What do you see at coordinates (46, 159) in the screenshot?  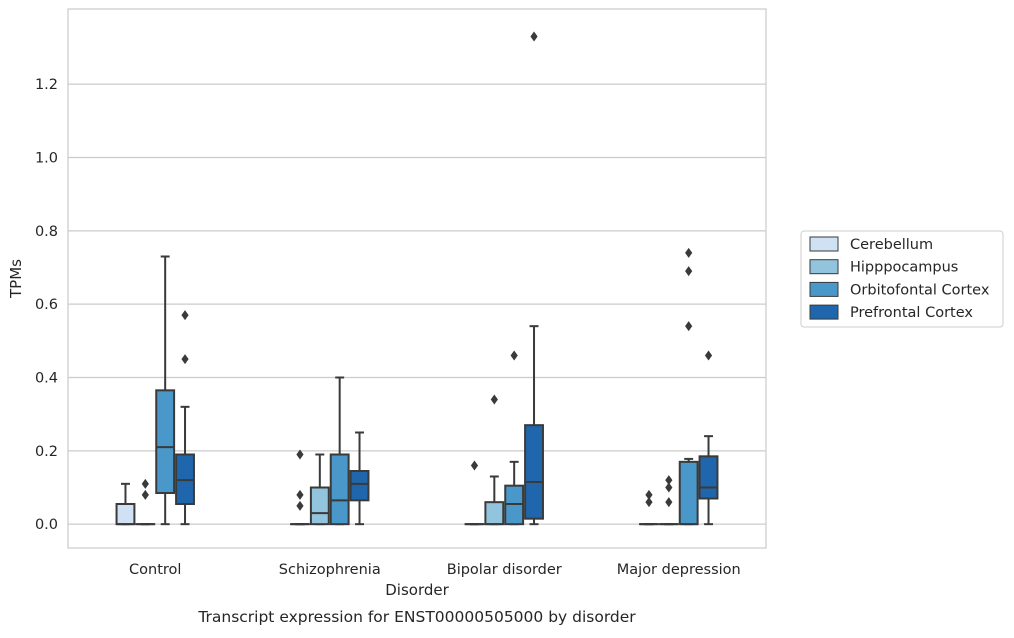 I see `y-tick-label: 1.0` at bounding box center [46, 159].